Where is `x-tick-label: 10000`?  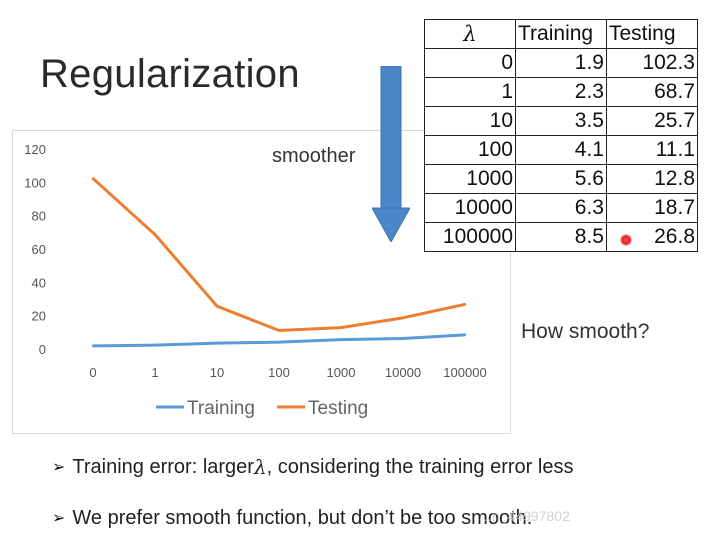
x-tick-label: 10000 is located at coordinates (403, 372).